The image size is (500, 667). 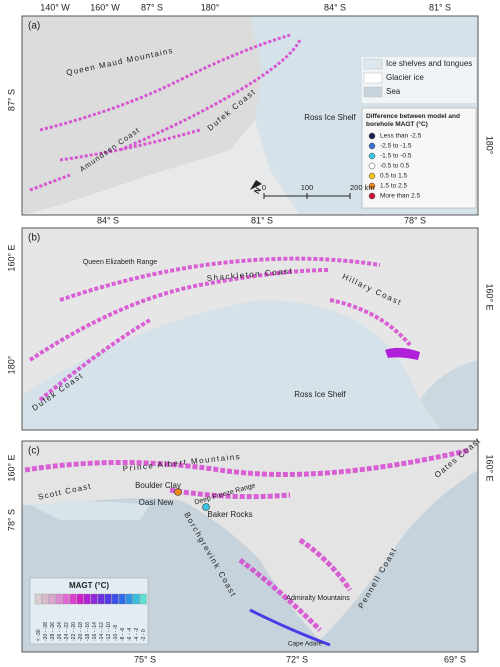 What do you see at coordinates (137, 634) in the screenshot?
I see `legend-label: -4 - -2` at bounding box center [137, 634].